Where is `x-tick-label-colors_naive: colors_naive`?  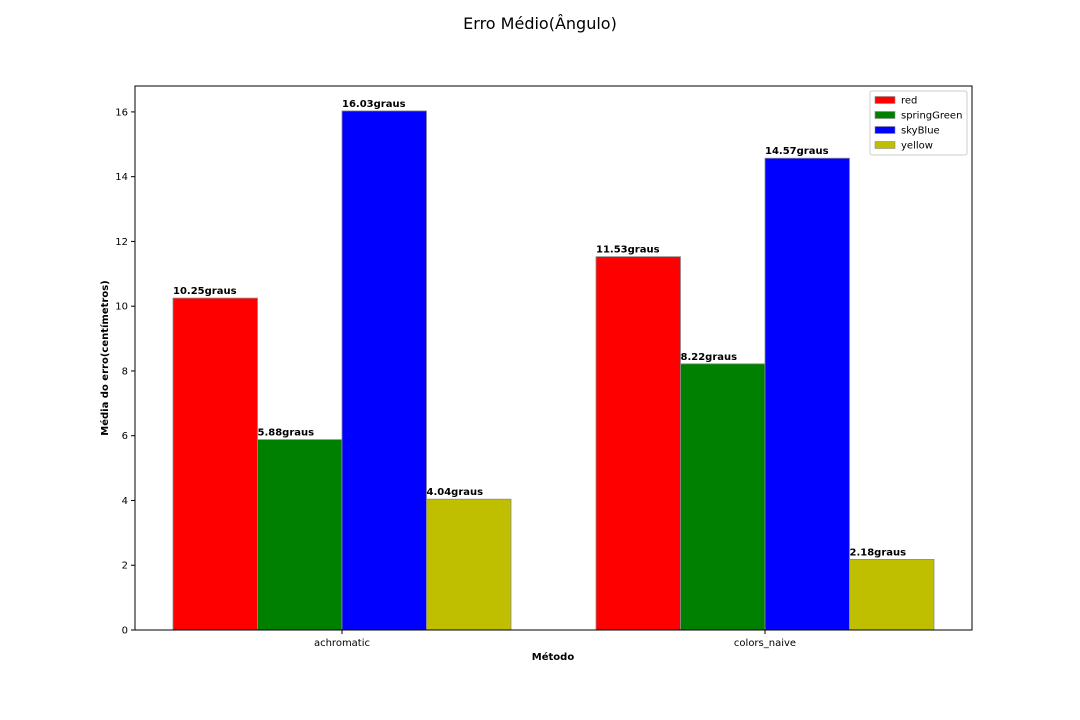 x-tick-label-colors_naive: colors_naive is located at coordinates (765, 643).